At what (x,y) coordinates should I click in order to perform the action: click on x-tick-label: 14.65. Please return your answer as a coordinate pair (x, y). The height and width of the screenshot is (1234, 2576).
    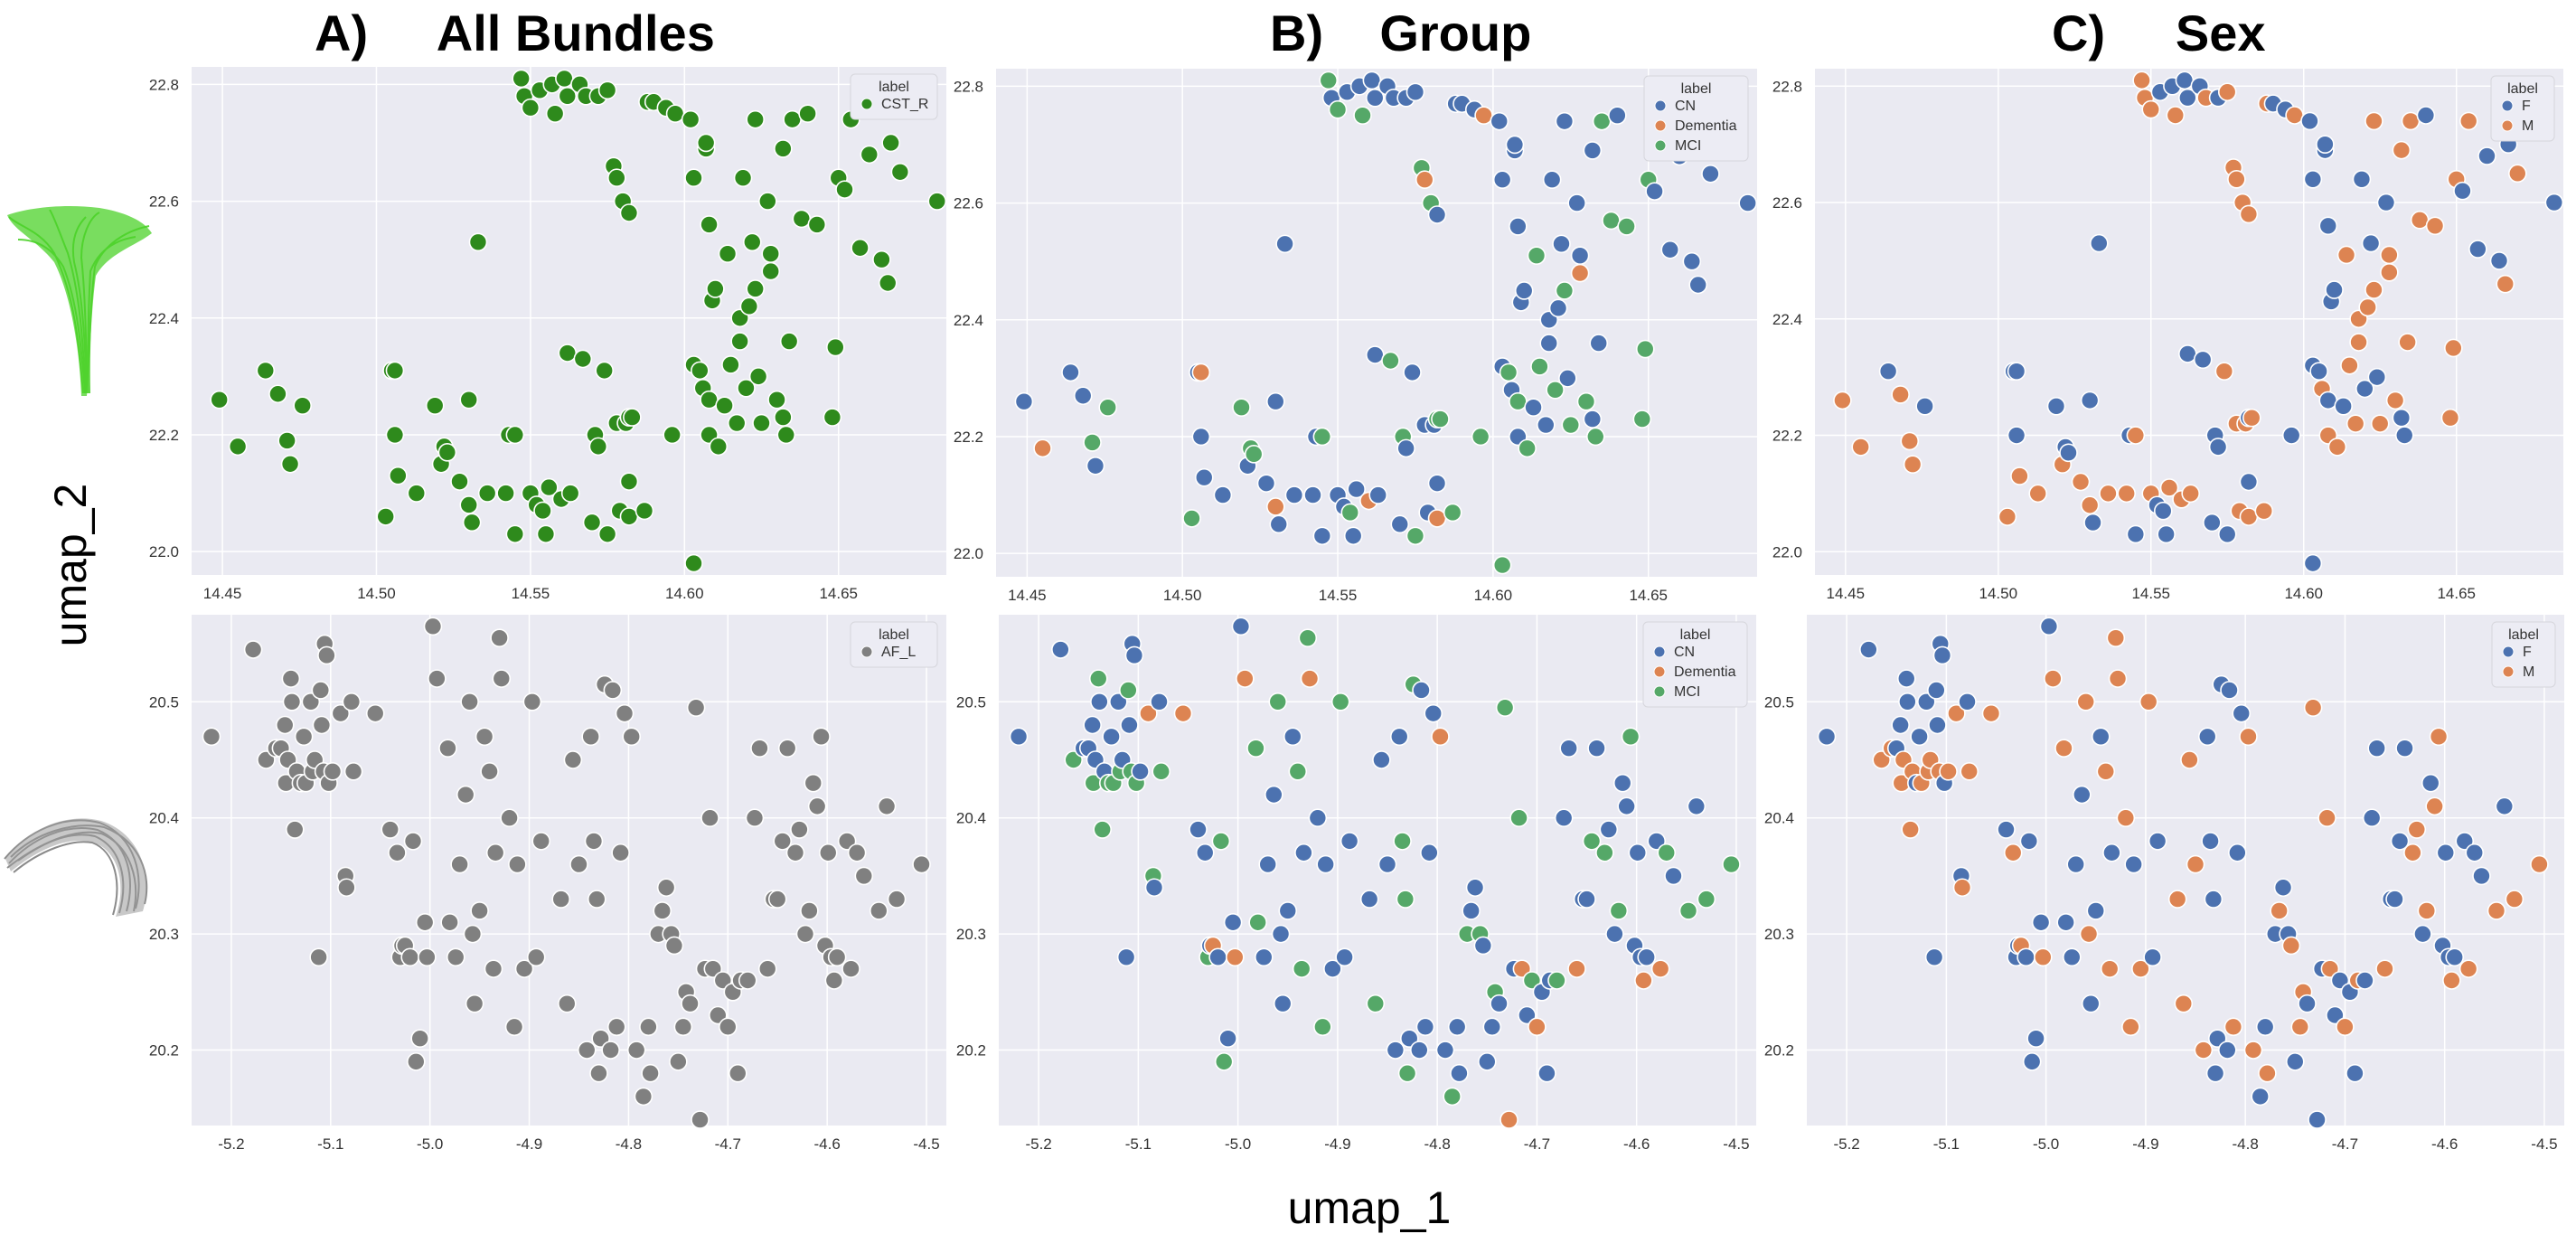
    Looking at the image, I should click on (838, 593).